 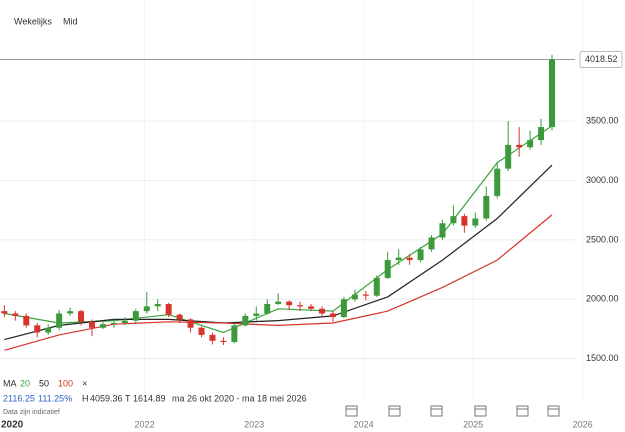 I want to click on legend-entry: 50, so click(x=44, y=383).